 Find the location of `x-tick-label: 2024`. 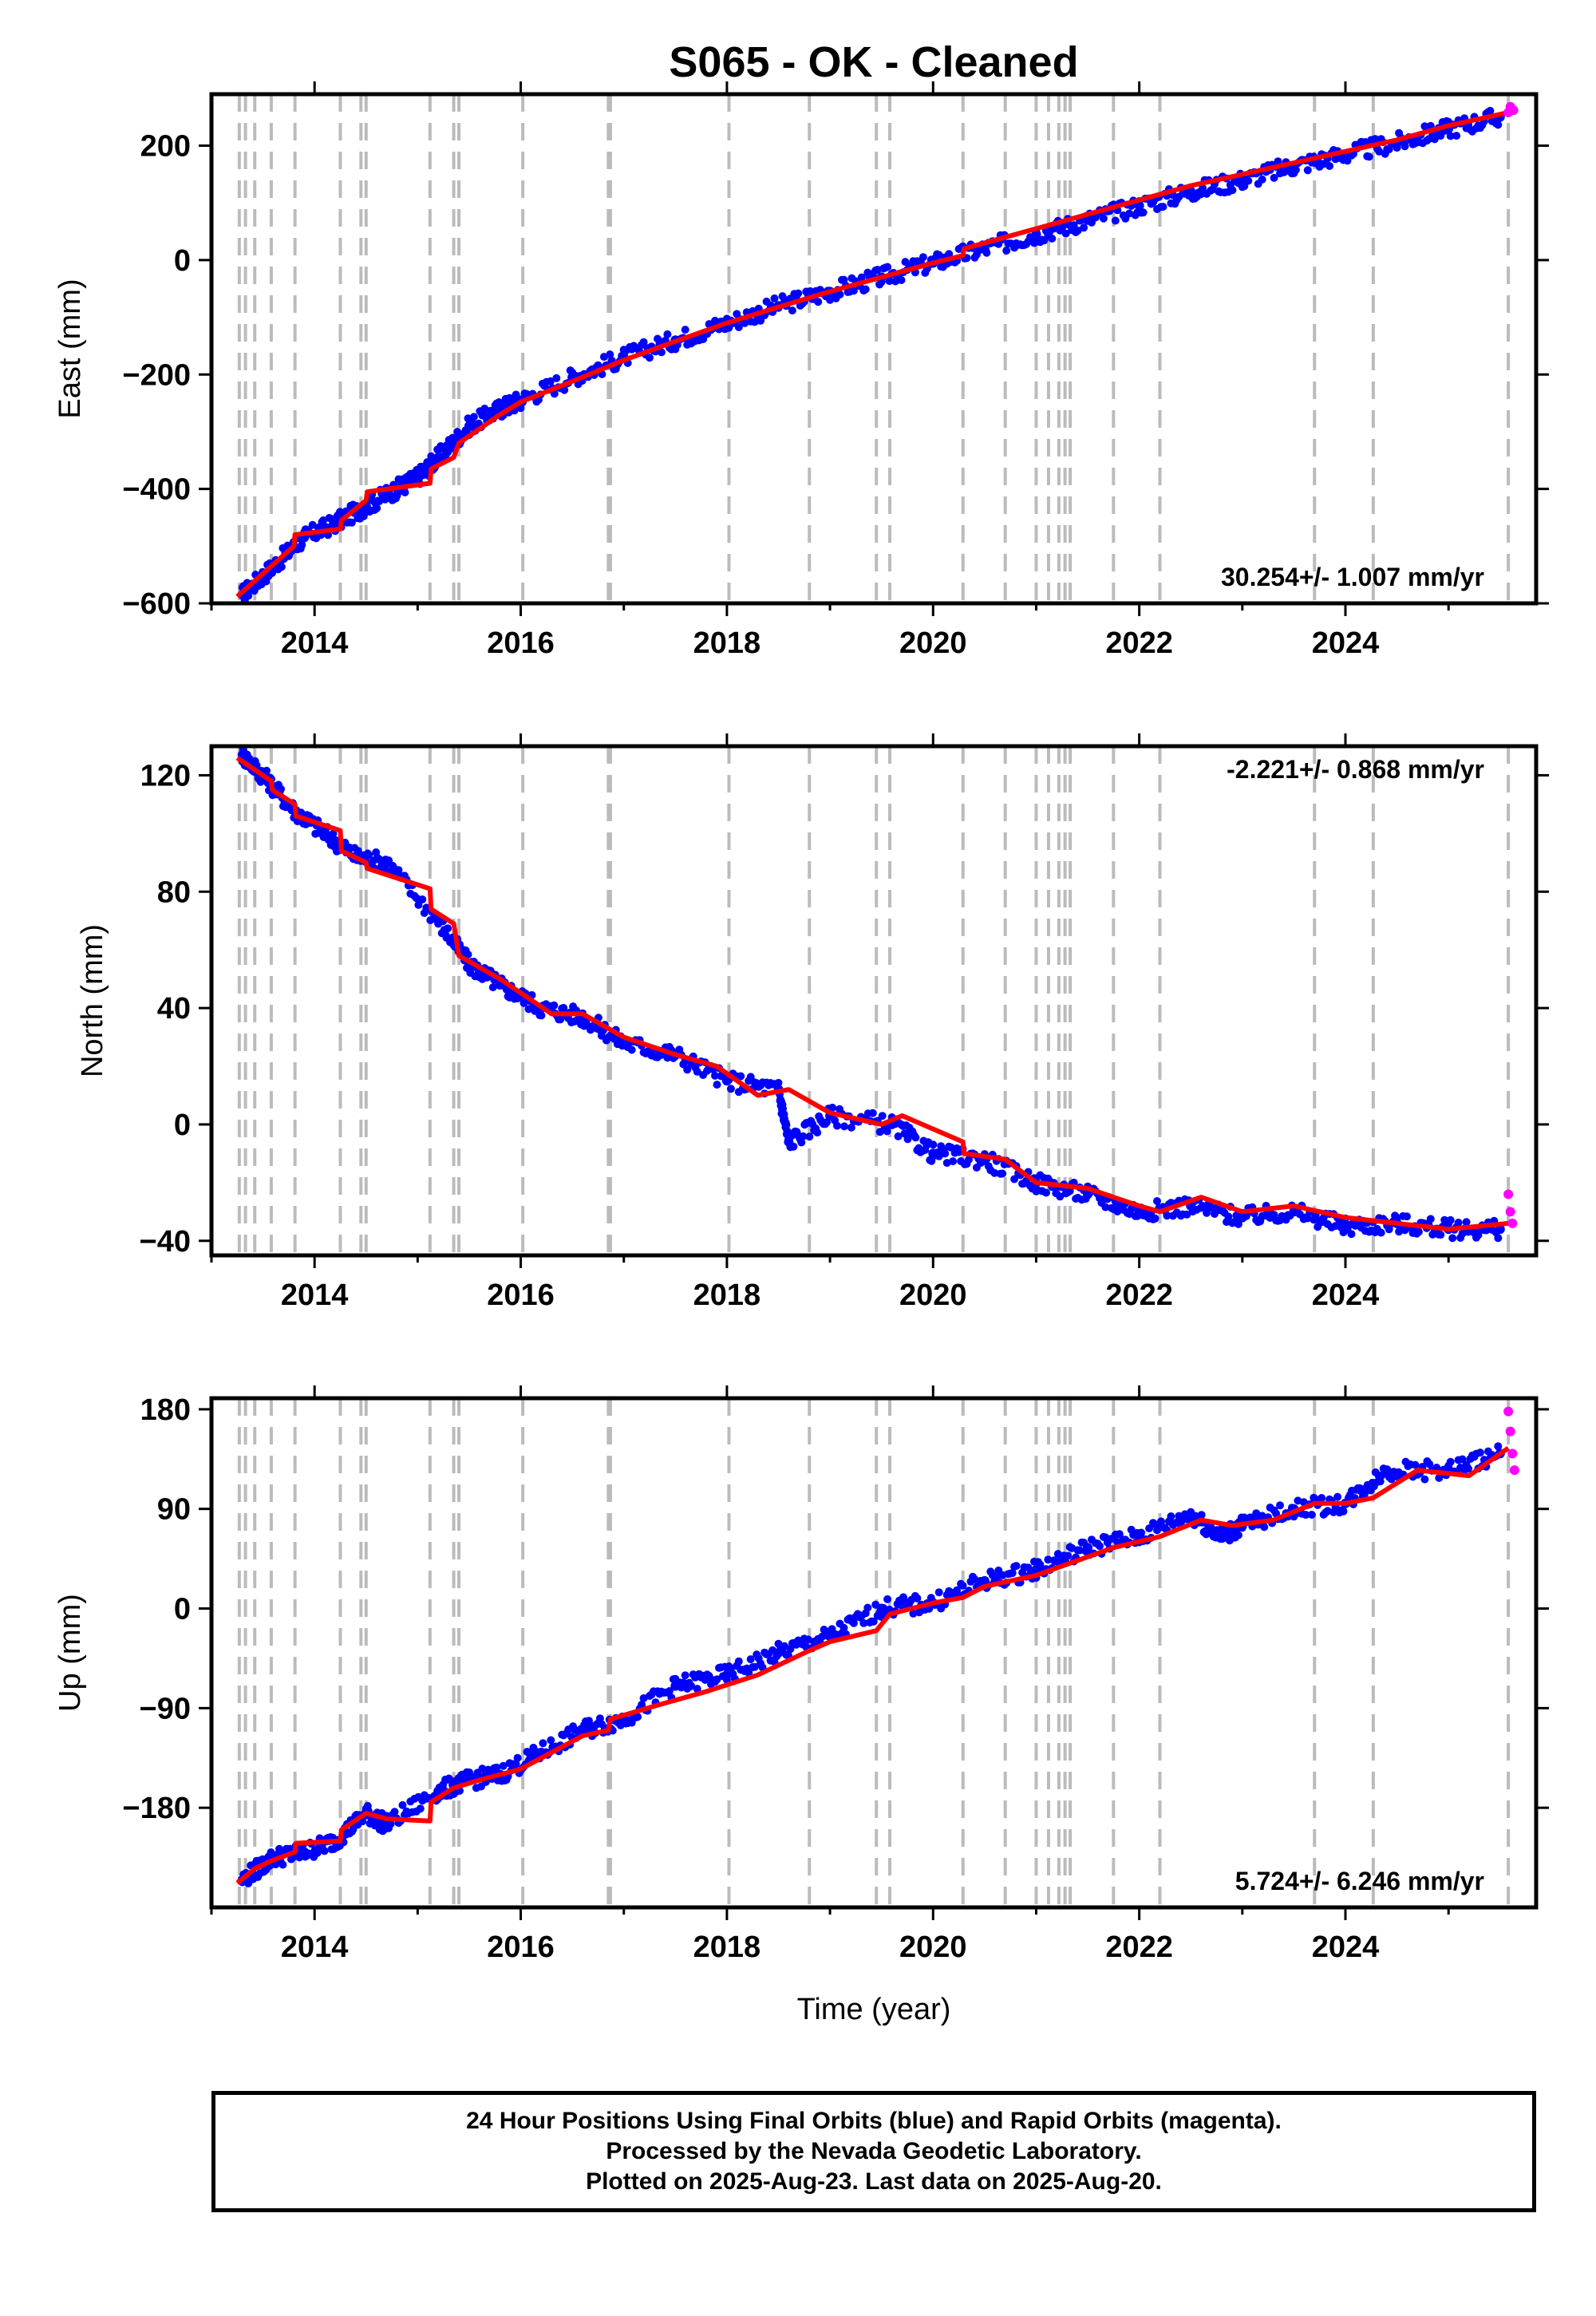

x-tick-label: 2024 is located at coordinates (1346, 643).